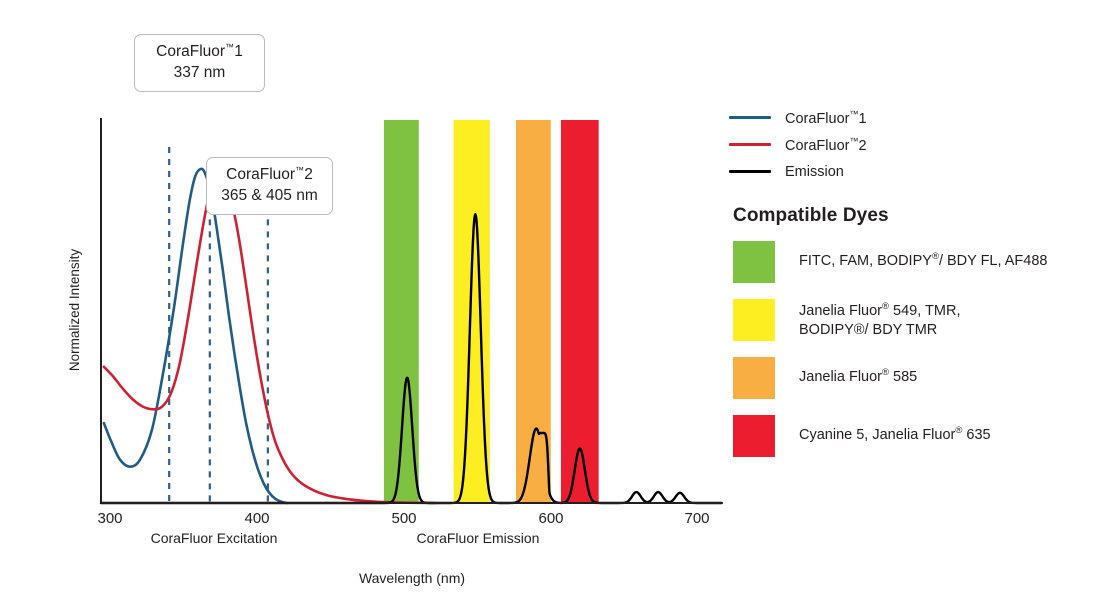  Describe the element at coordinates (199, 72) in the screenshot. I see `callout-cf1-value: 337 nm` at that location.